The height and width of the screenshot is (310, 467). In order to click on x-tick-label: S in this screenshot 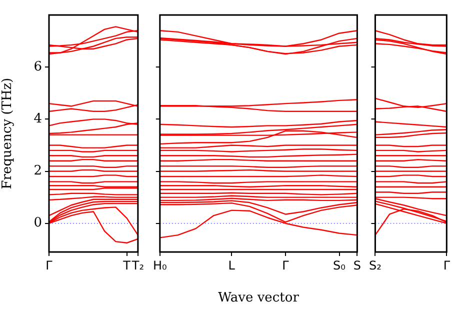, I will do `click(357, 265)`.